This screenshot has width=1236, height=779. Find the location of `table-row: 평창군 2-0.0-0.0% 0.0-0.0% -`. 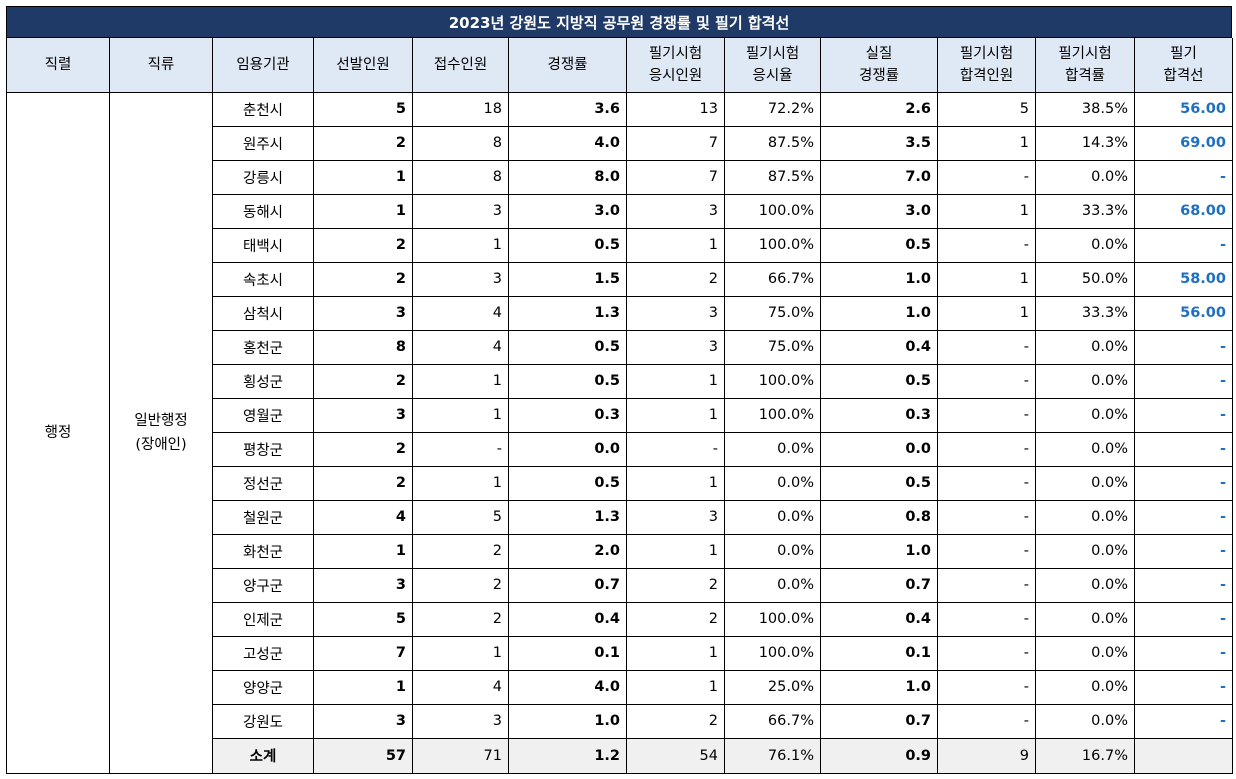

table-row: 평창군 2-0.0-0.0% 0.0-0.0% - is located at coordinates (620, 449).